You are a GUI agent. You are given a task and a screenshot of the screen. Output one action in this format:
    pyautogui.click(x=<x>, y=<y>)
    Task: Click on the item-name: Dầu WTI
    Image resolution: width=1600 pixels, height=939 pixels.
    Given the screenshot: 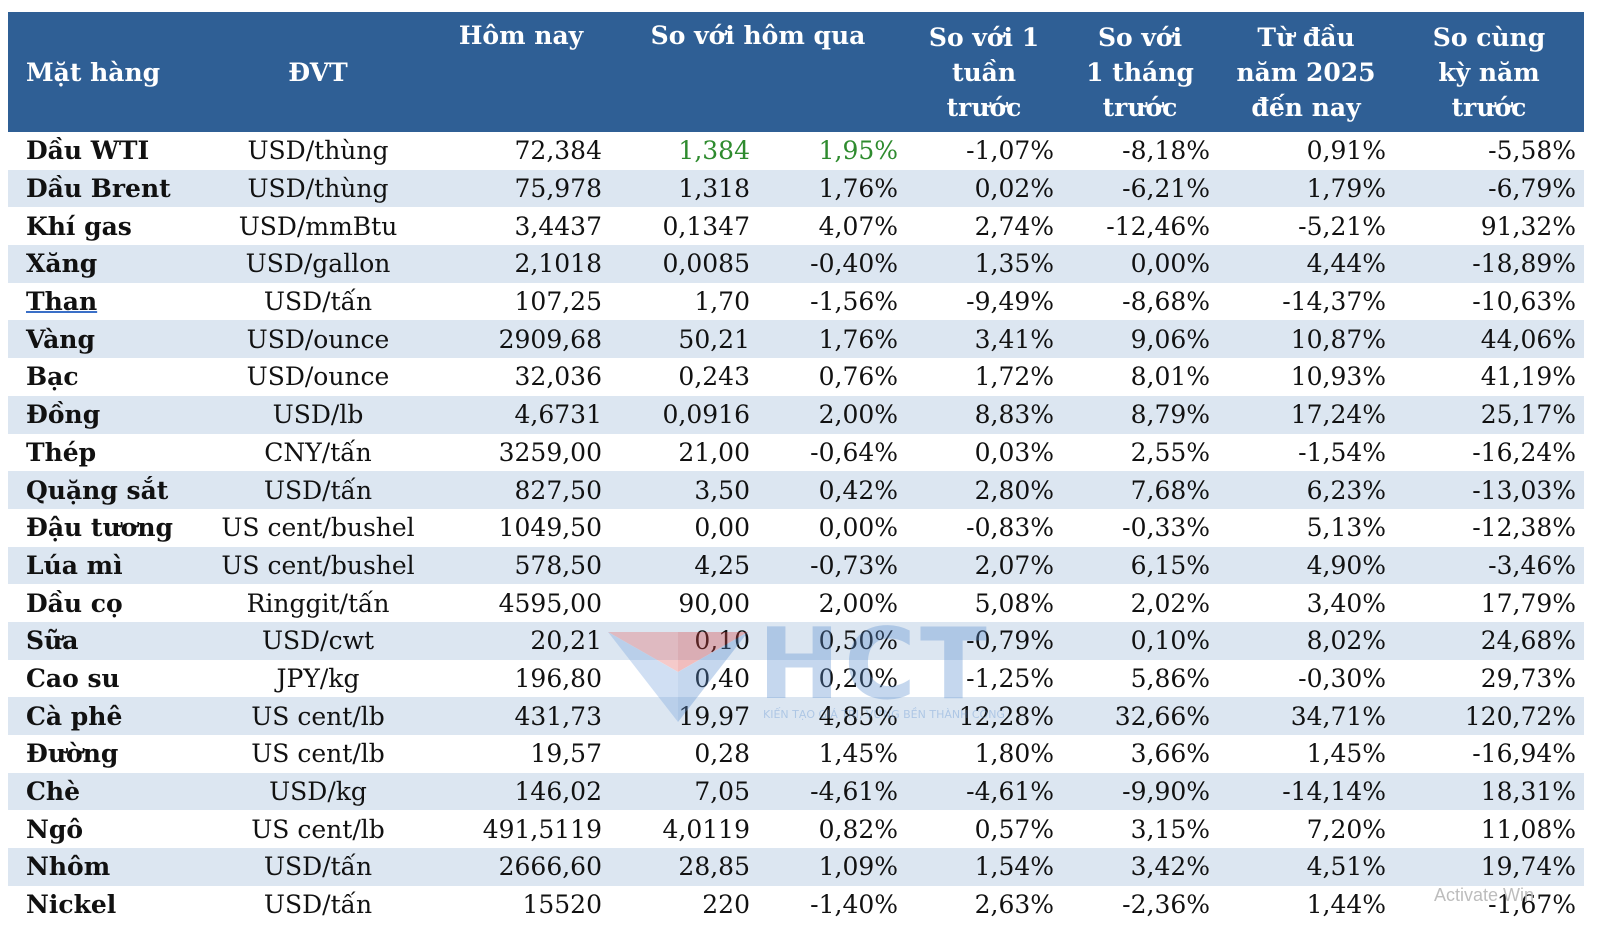 What is the action you would take?
    pyautogui.click(x=106, y=151)
    